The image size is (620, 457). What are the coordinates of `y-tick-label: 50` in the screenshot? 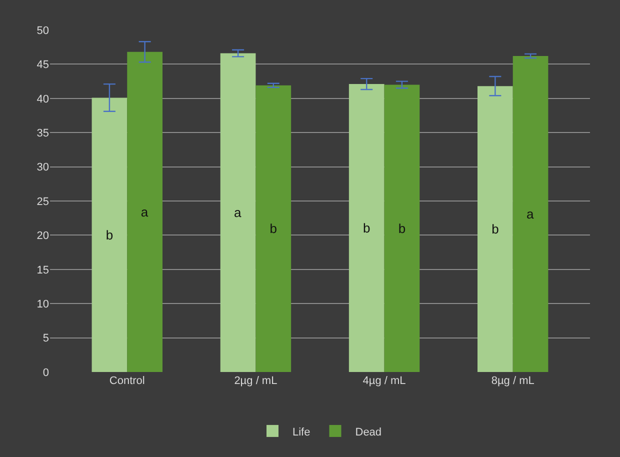 It's located at (42, 30).